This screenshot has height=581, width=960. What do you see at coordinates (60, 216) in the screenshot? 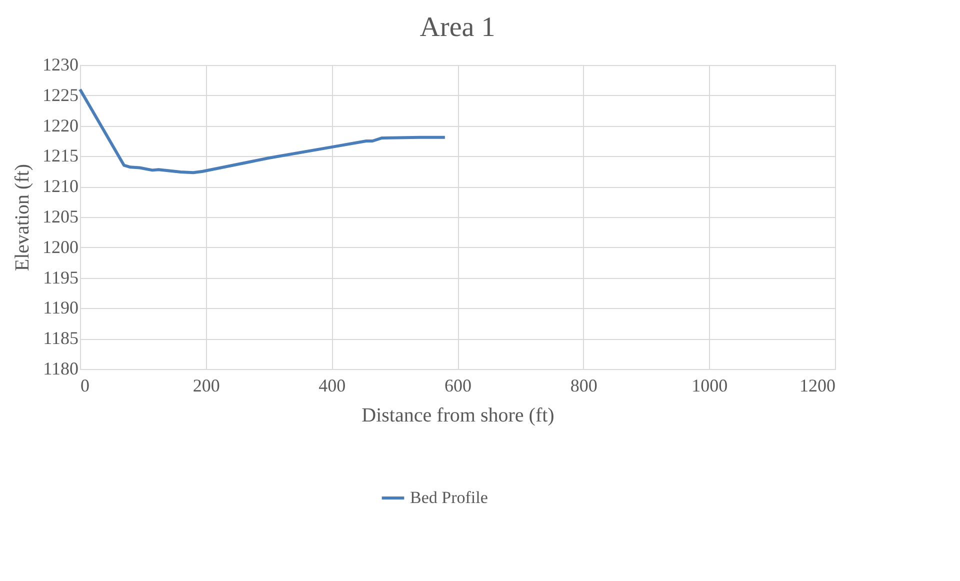
I see `y-tick-label: 1205` at bounding box center [60, 216].